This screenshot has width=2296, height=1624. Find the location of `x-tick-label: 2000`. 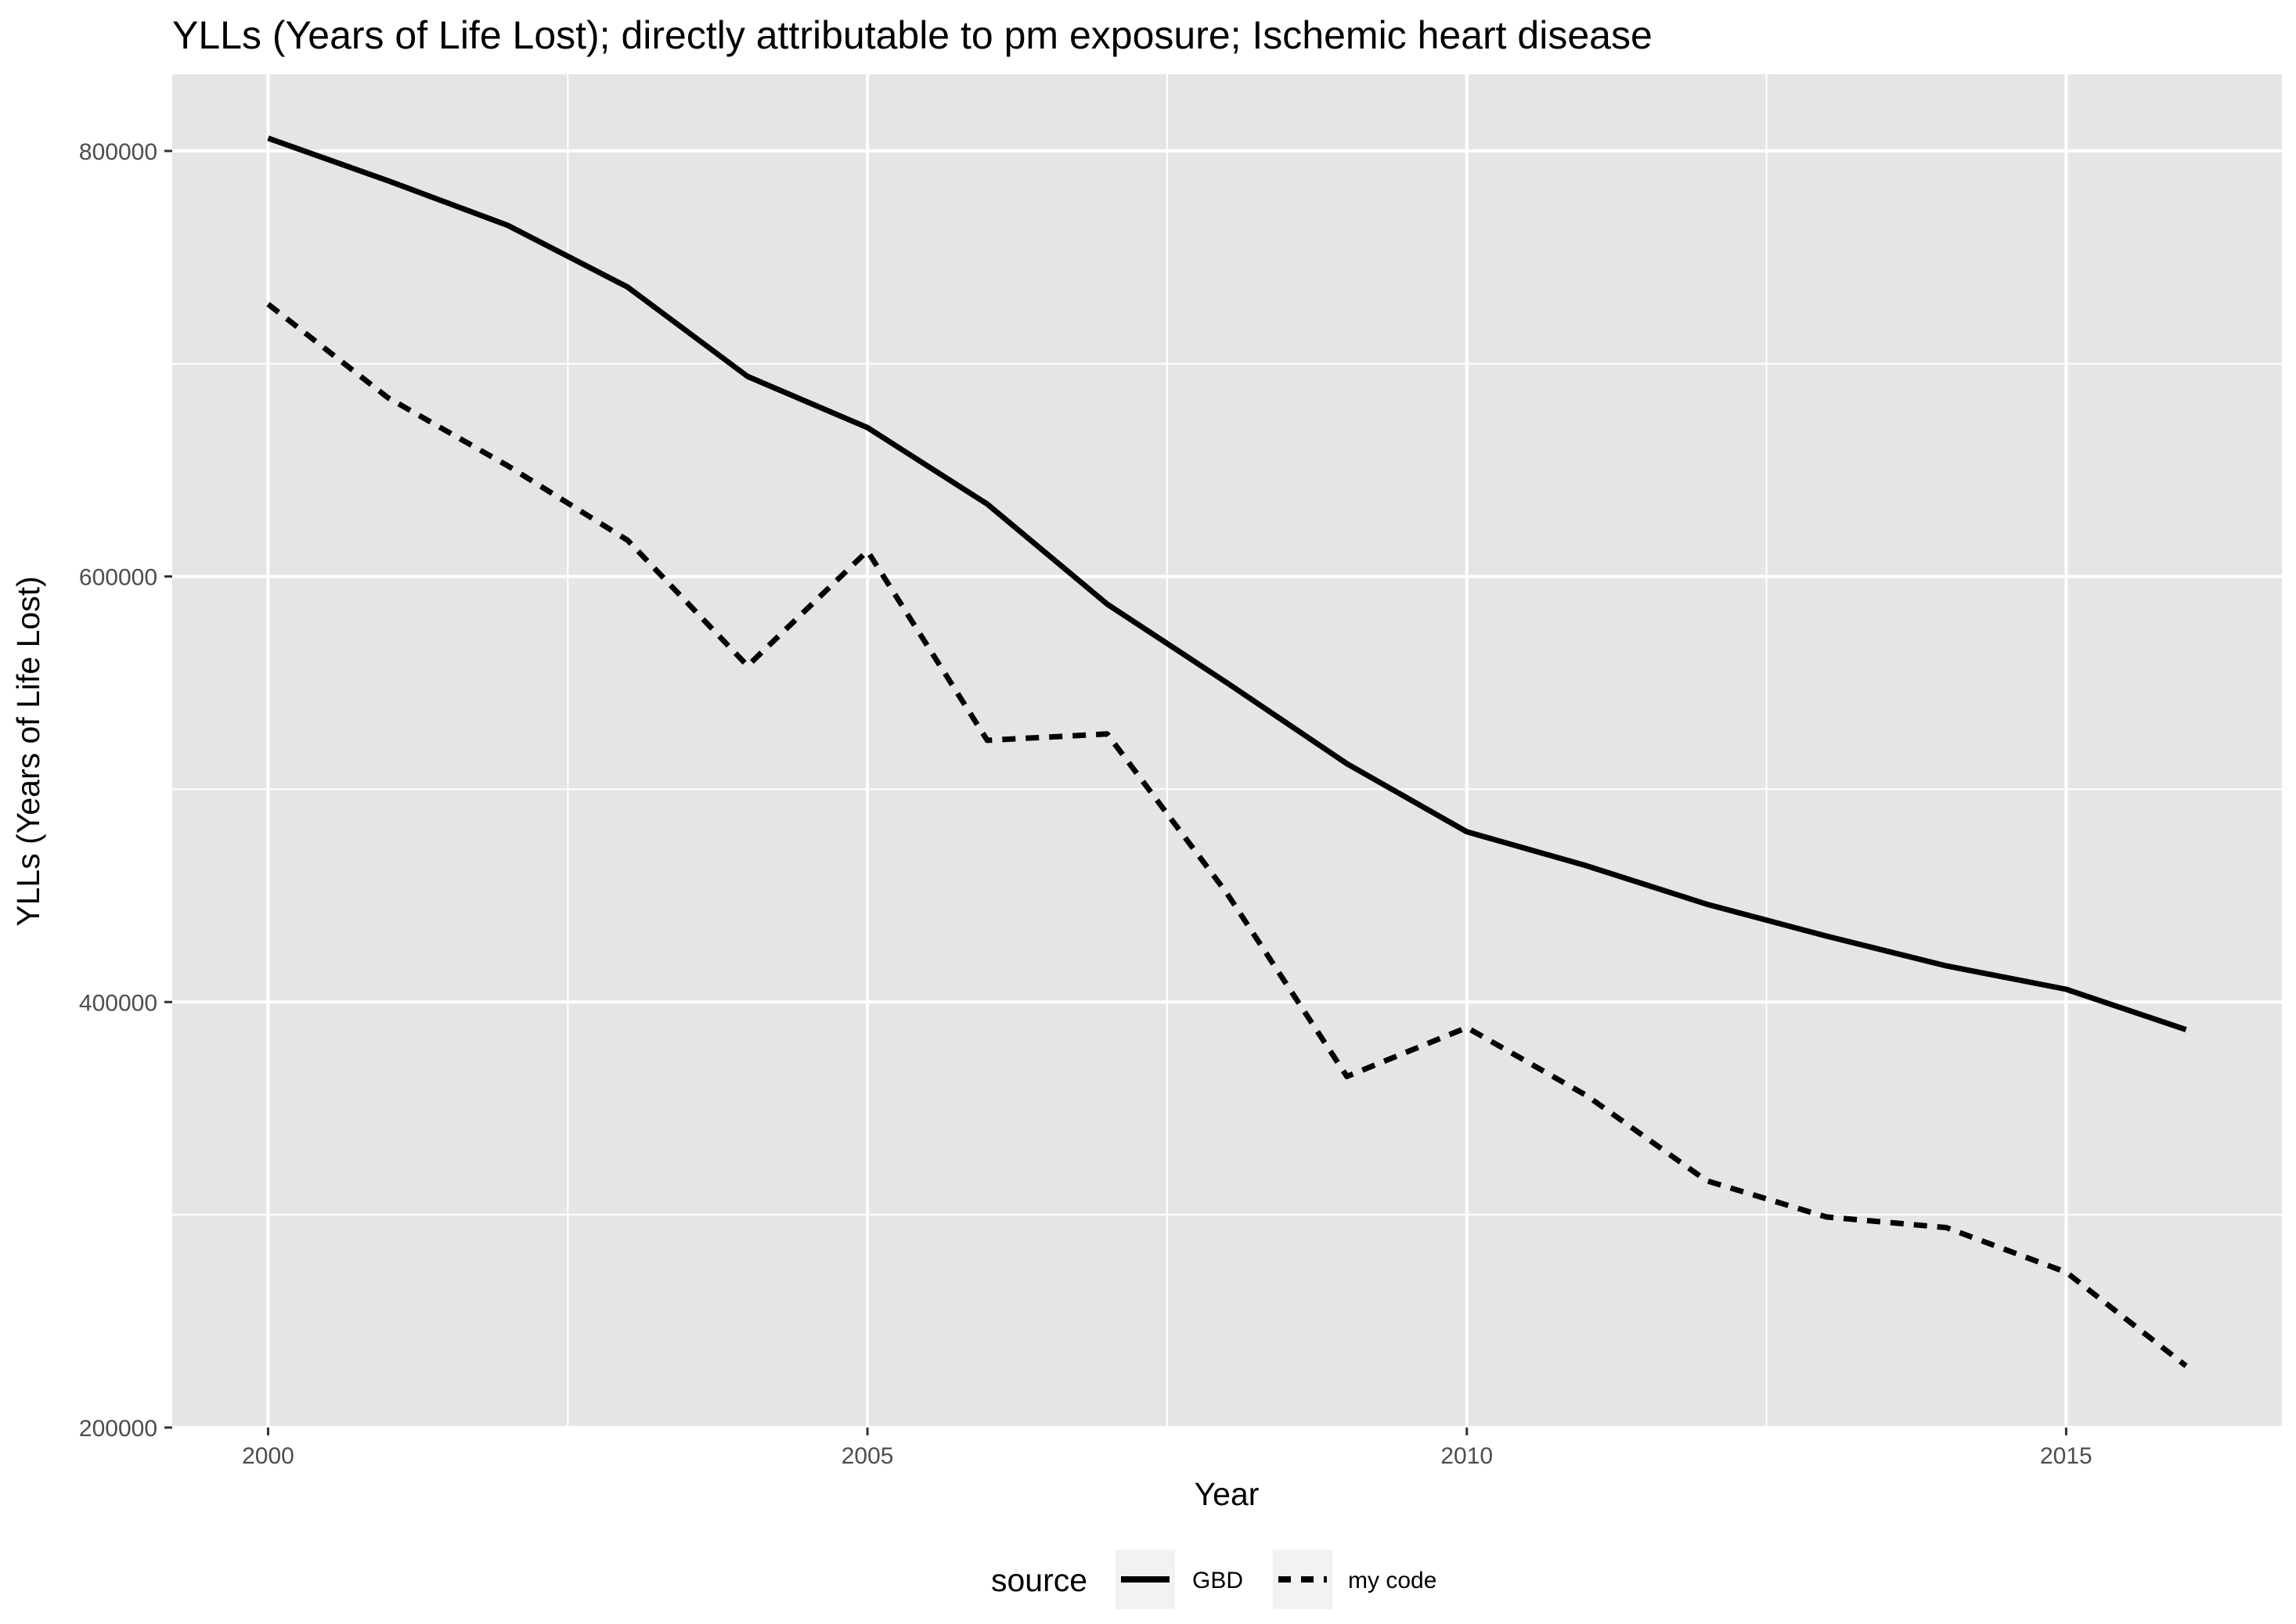

x-tick-label: 2000 is located at coordinates (268, 1456).